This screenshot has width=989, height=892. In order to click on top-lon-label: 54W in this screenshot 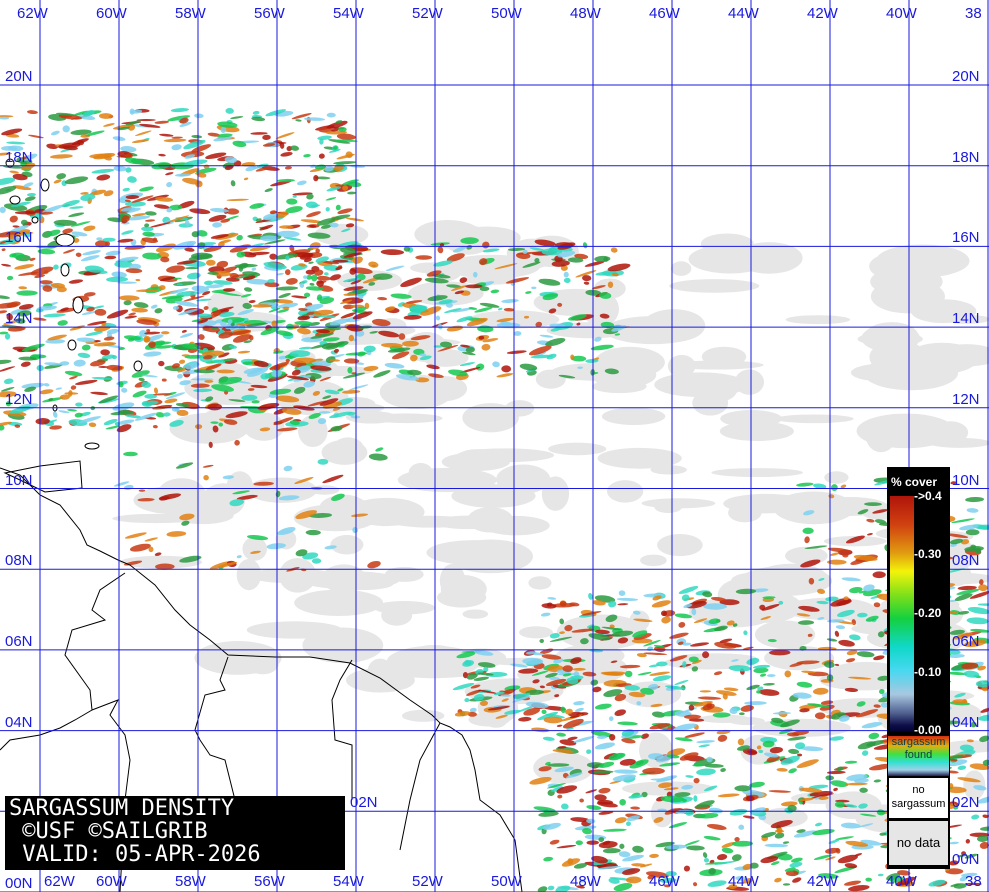, I will do `click(348, 13)`.